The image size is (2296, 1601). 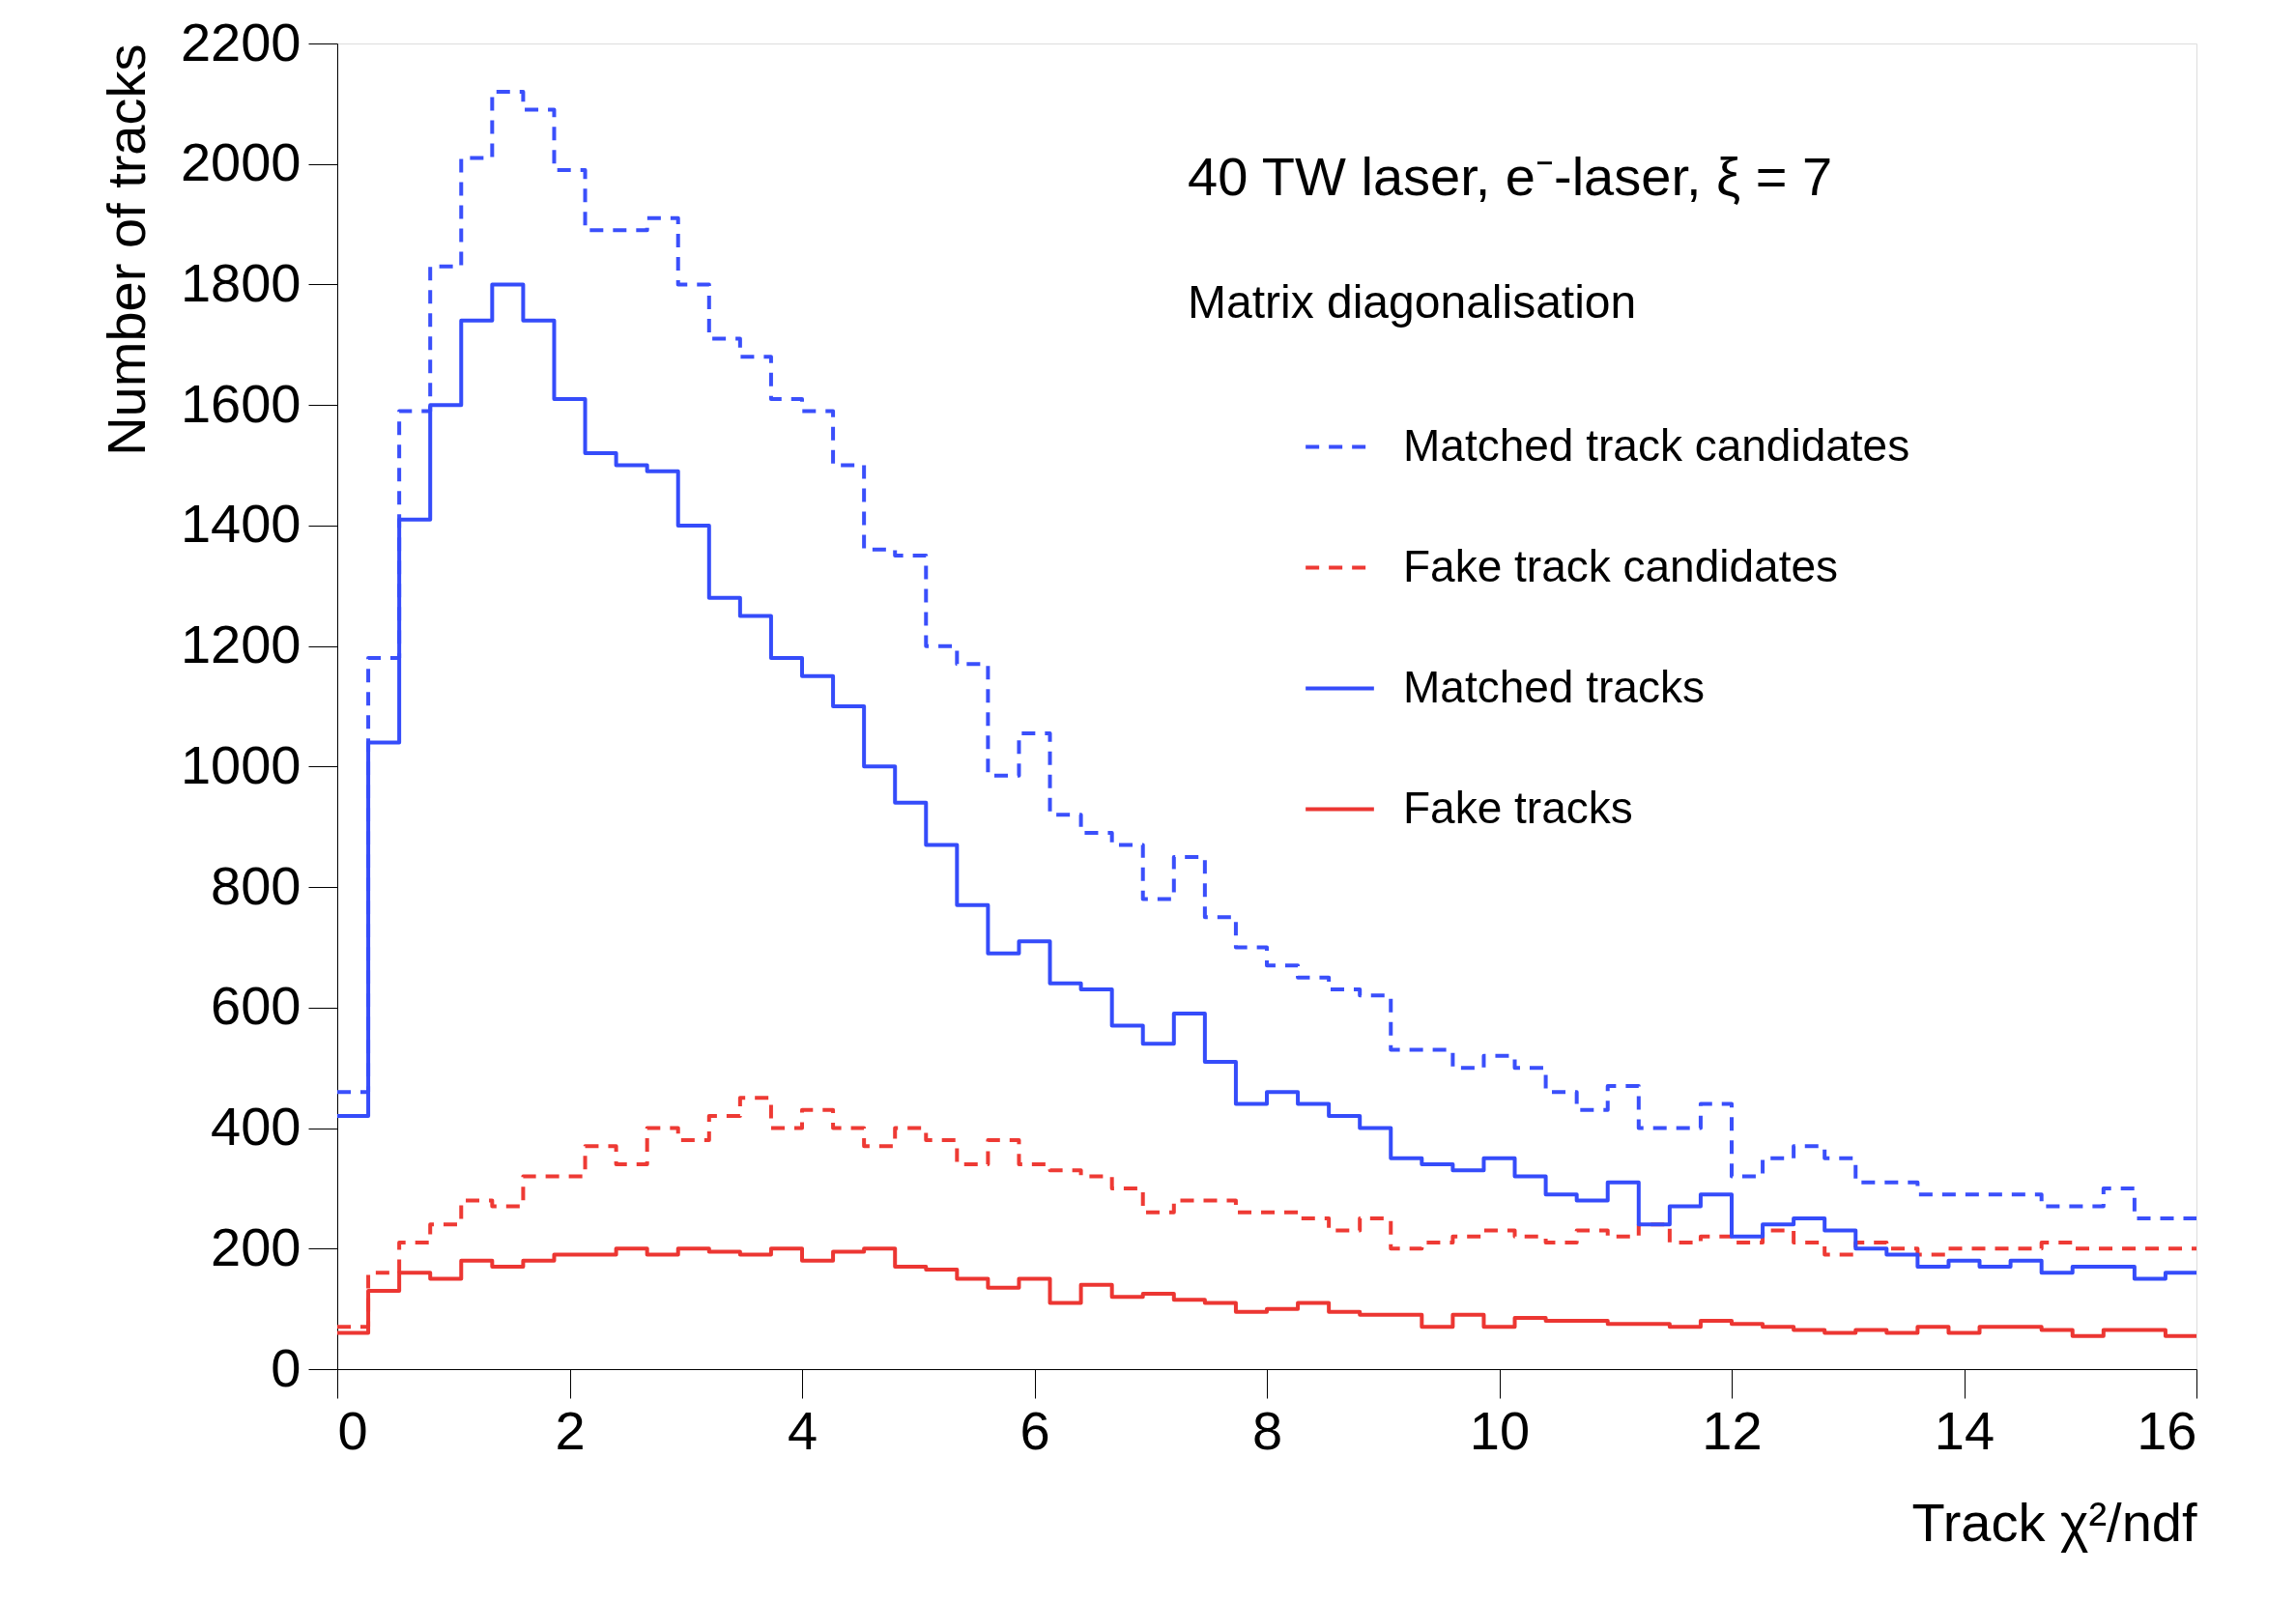 What do you see at coordinates (2054, 1522) in the screenshot?
I see `x-axis-title: Track χ²/ndf` at bounding box center [2054, 1522].